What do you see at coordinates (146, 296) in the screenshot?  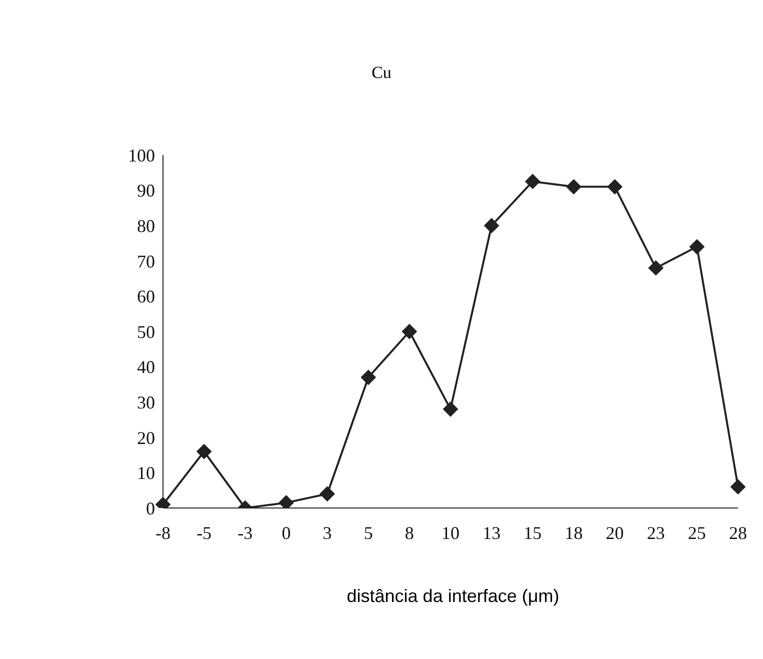 I see `y-tick-label: 60` at bounding box center [146, 296].